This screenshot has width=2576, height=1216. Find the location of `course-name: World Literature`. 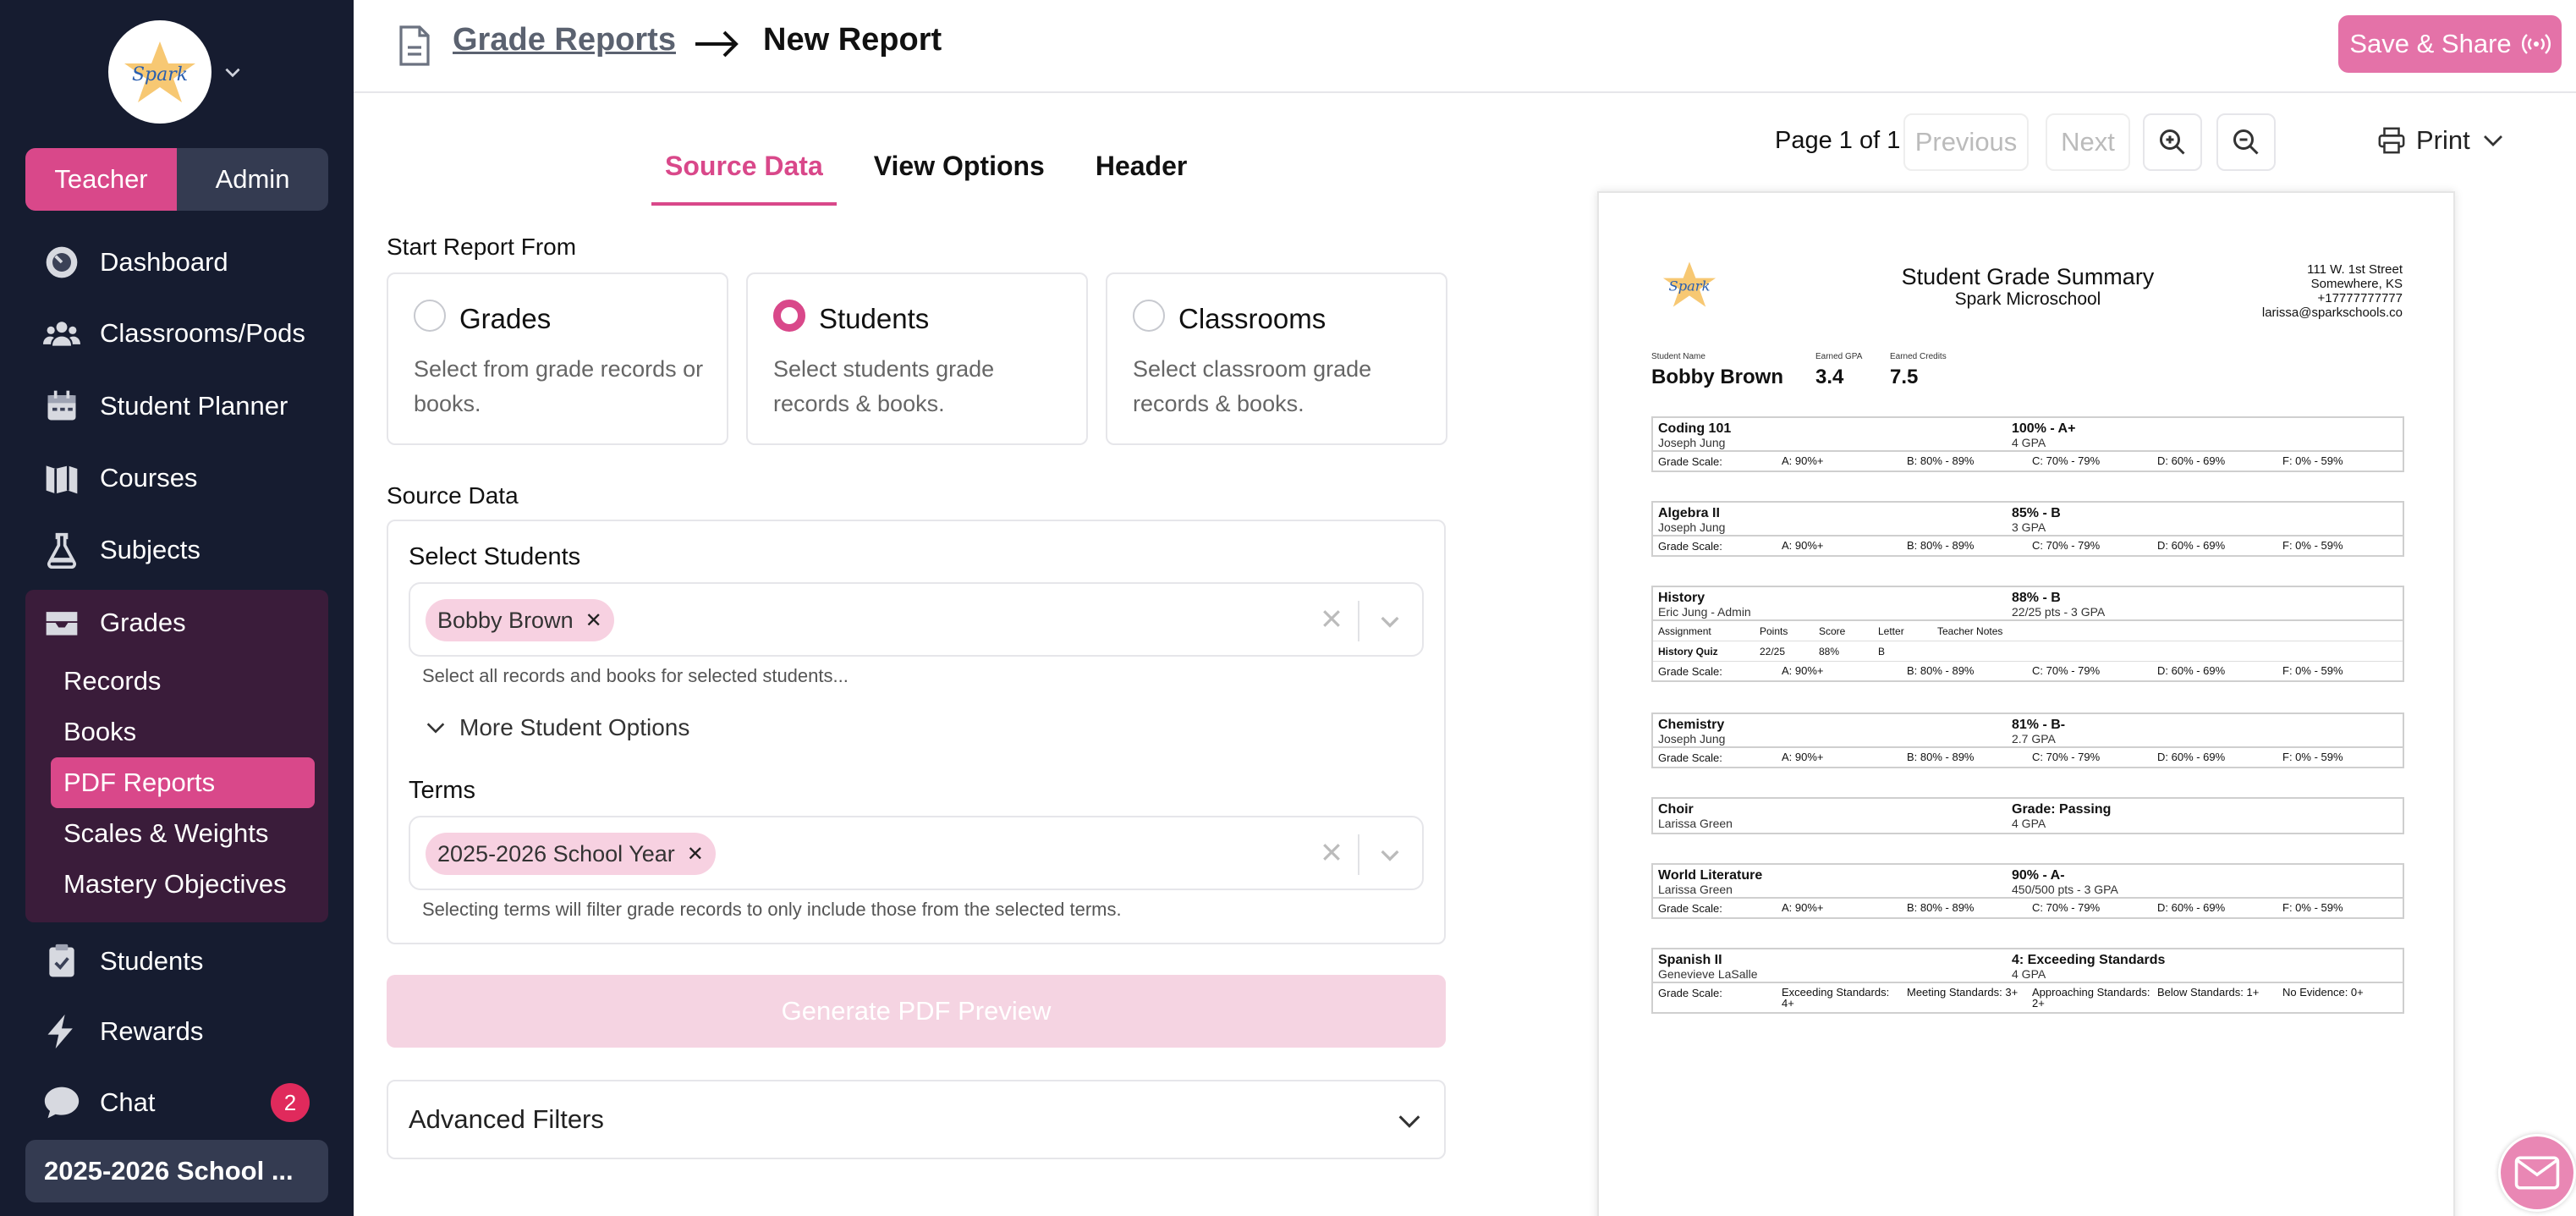

course-name: World Literature is located at coordinates (1710, 875).